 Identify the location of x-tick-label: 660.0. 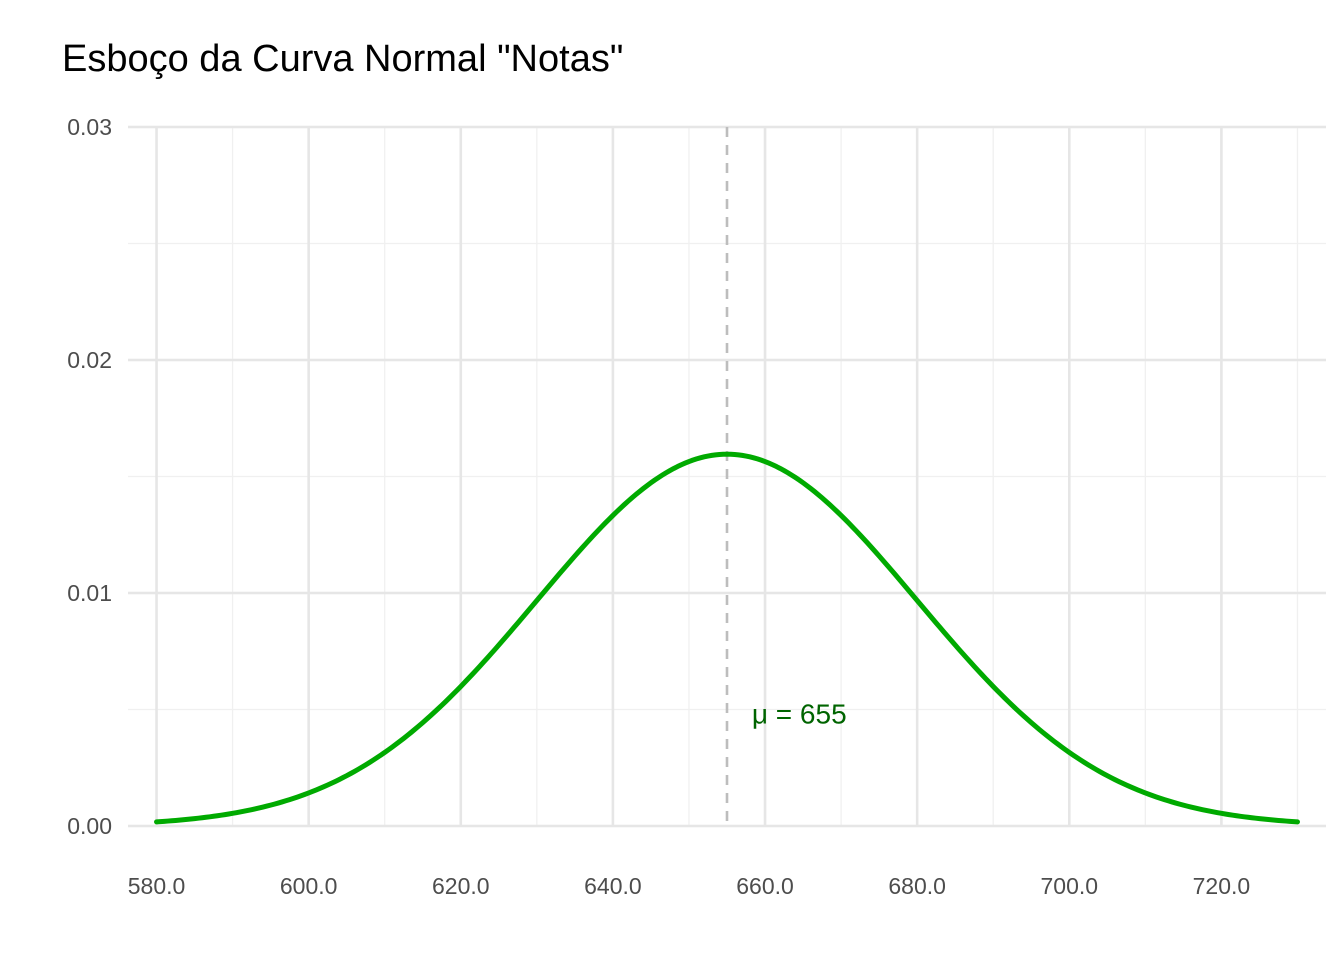
(765, 886).